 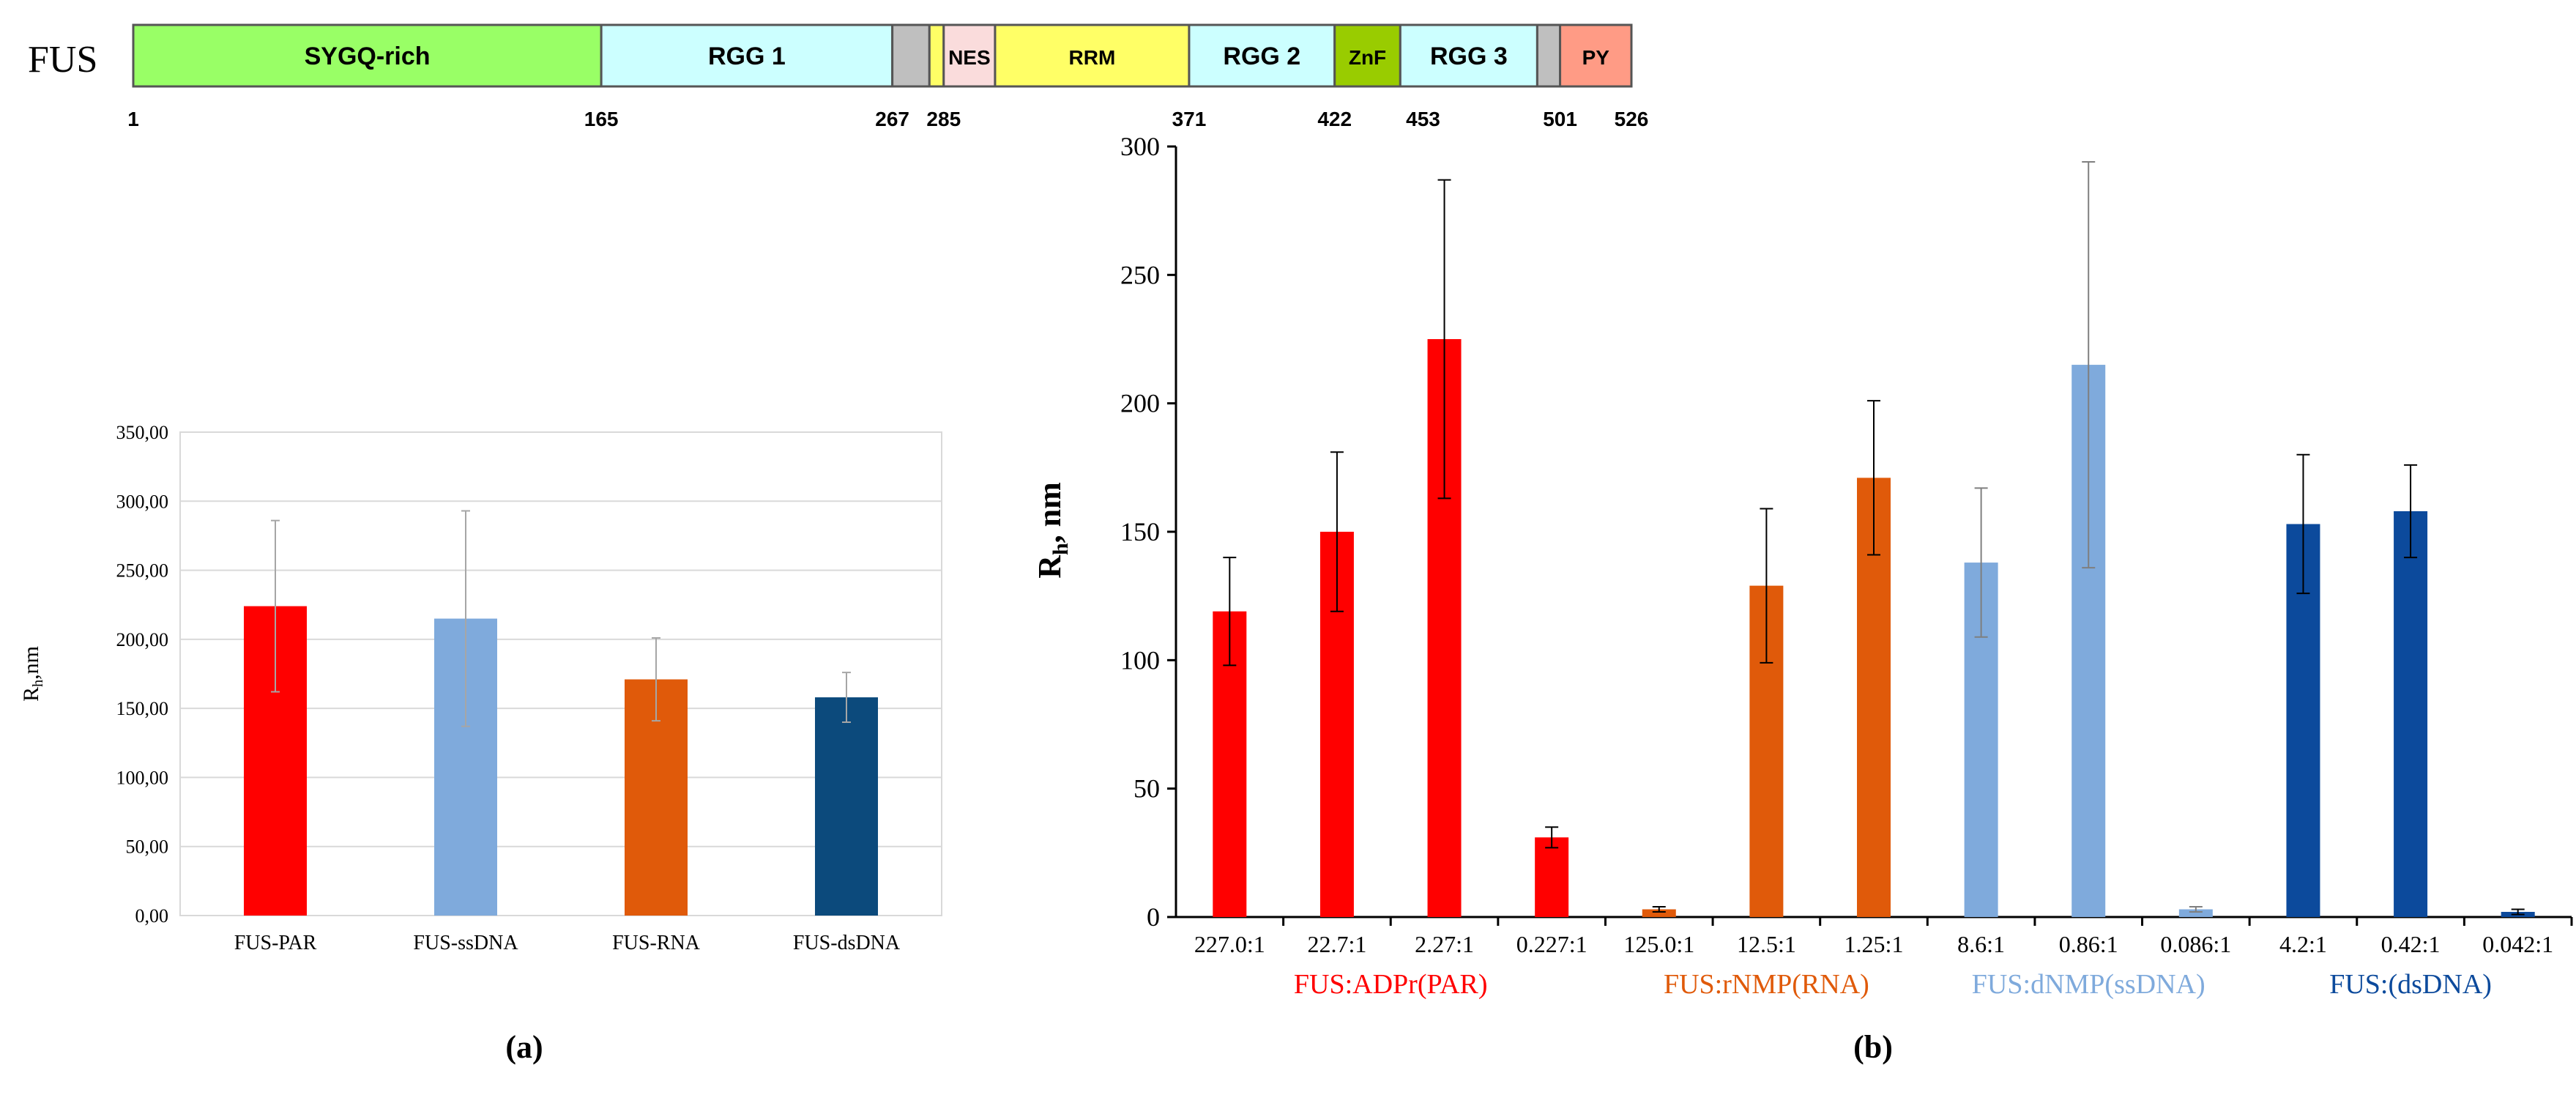 What do you see at coordinates (133, 119) in the screenshot?
I see `residue-position-label: 1` at bounding box center [133, 119].